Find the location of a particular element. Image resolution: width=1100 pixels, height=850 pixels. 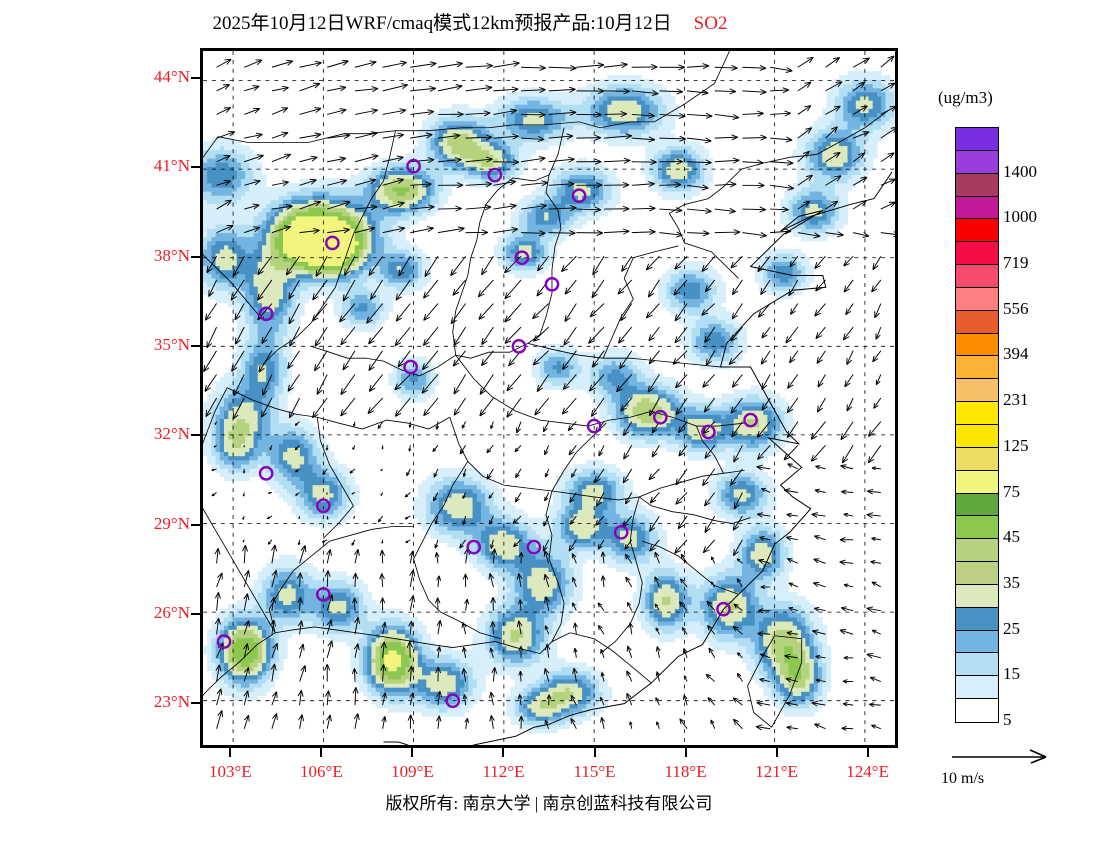

lat-tick-label: 41°N is located at coordinates (171, 166).